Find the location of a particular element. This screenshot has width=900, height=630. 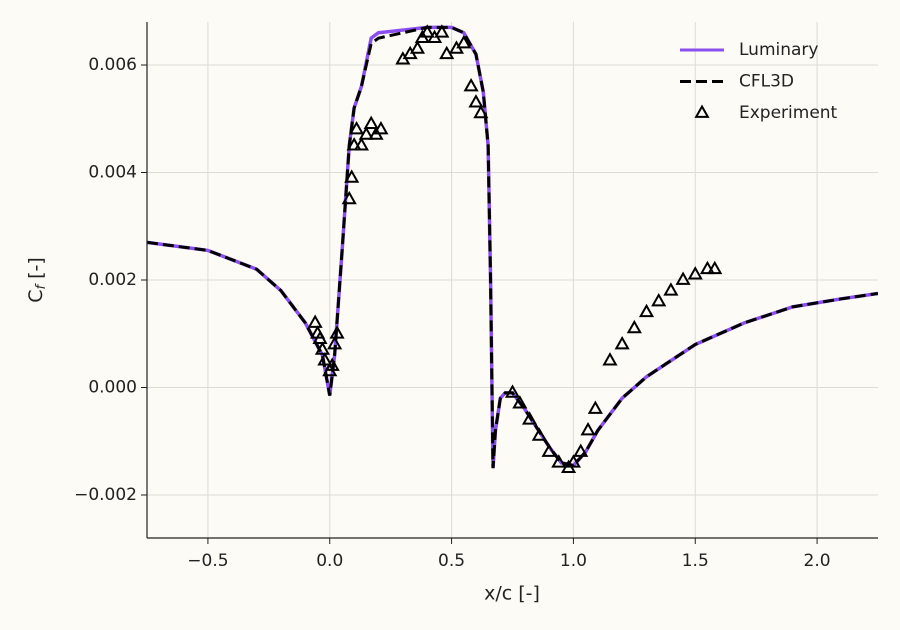

legend-label: Luminary is located at coordinates (778, 50).